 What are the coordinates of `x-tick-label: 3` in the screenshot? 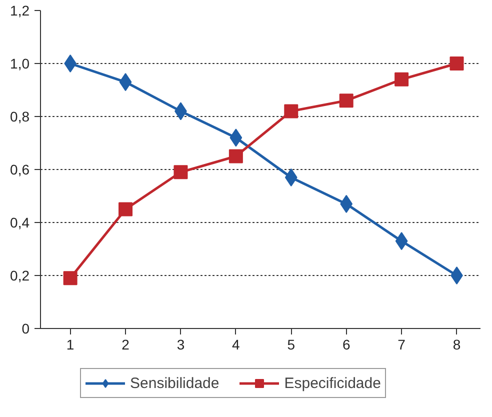 It's located at (180, 344).